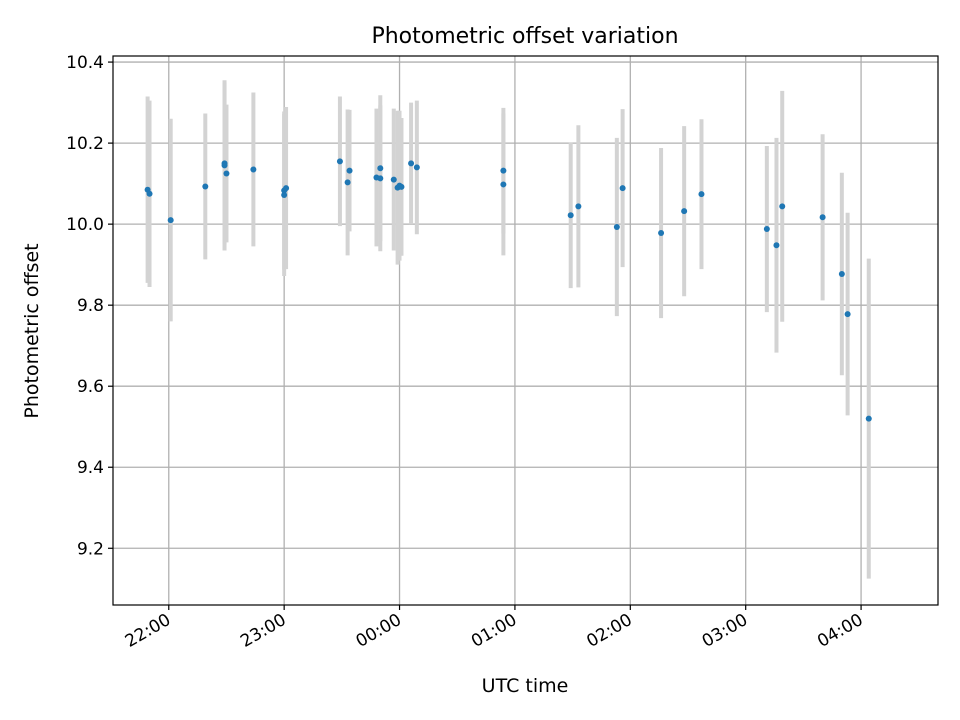  What do you see at coordinates (85, 225) in the screenshot?
I see `y-tick-label: 10.0` at bounding box center [85, 225].